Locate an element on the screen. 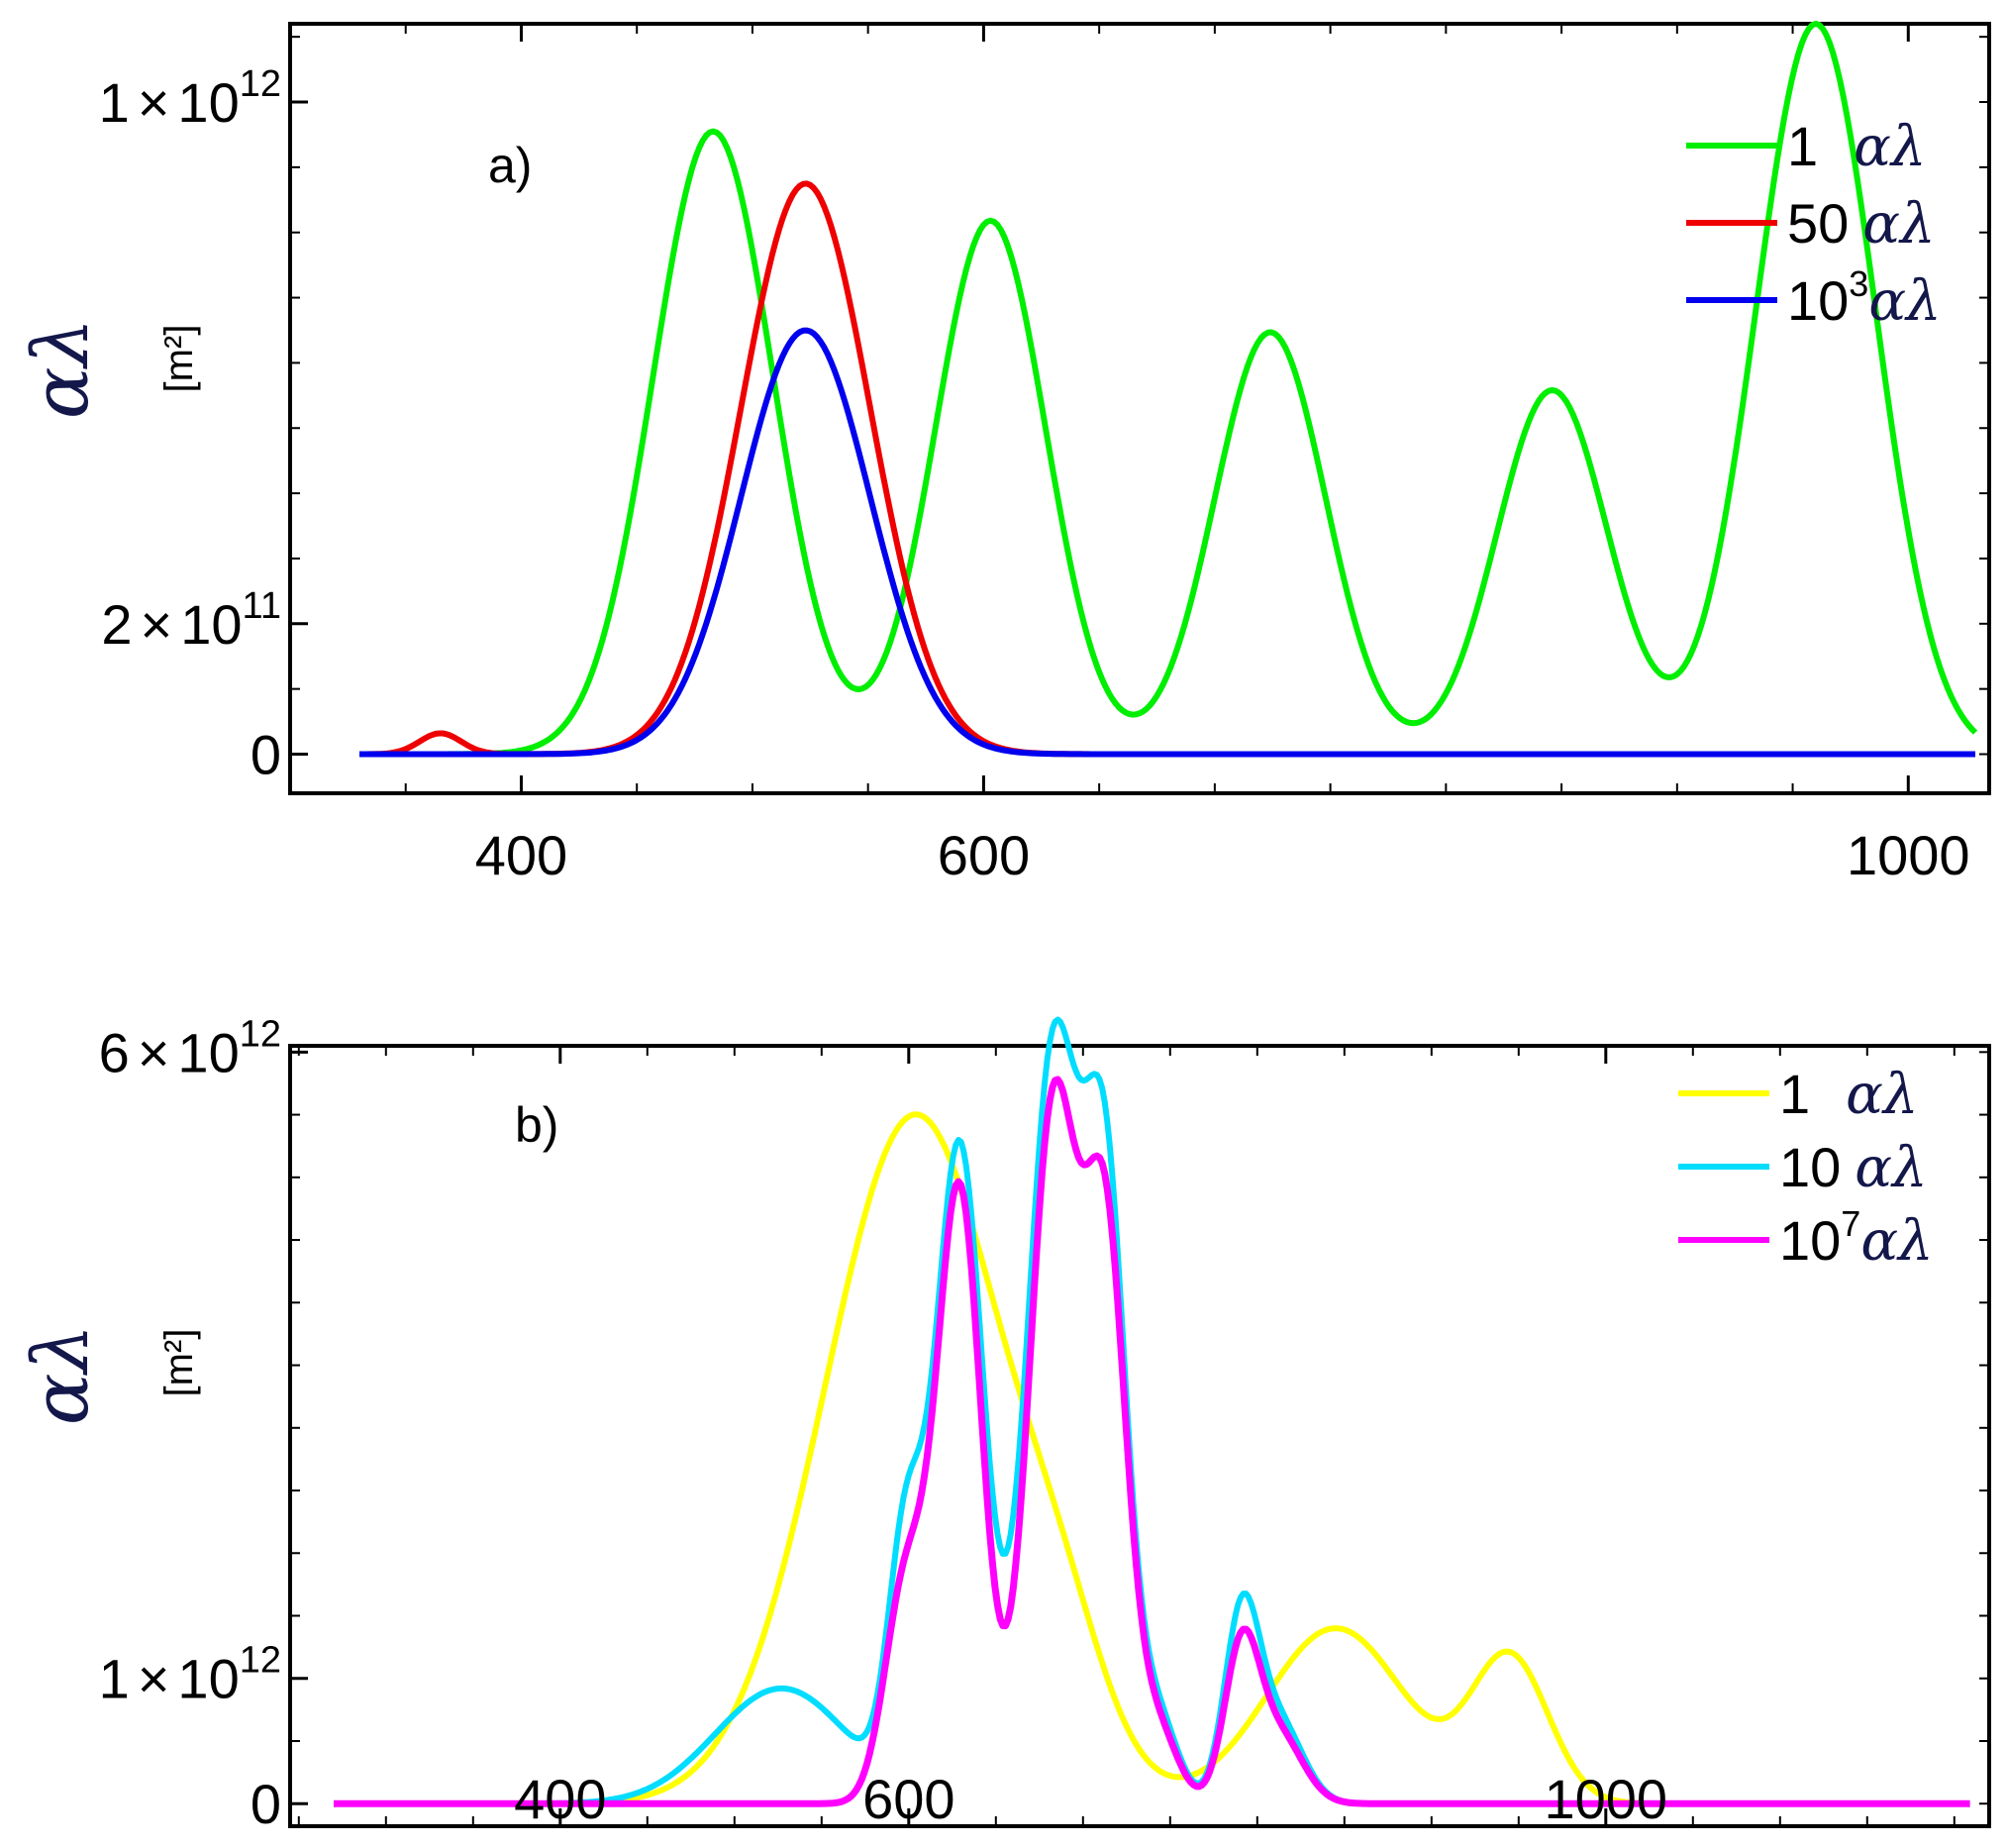  panel-b-label: b) is located at coordinates (536, 1125).